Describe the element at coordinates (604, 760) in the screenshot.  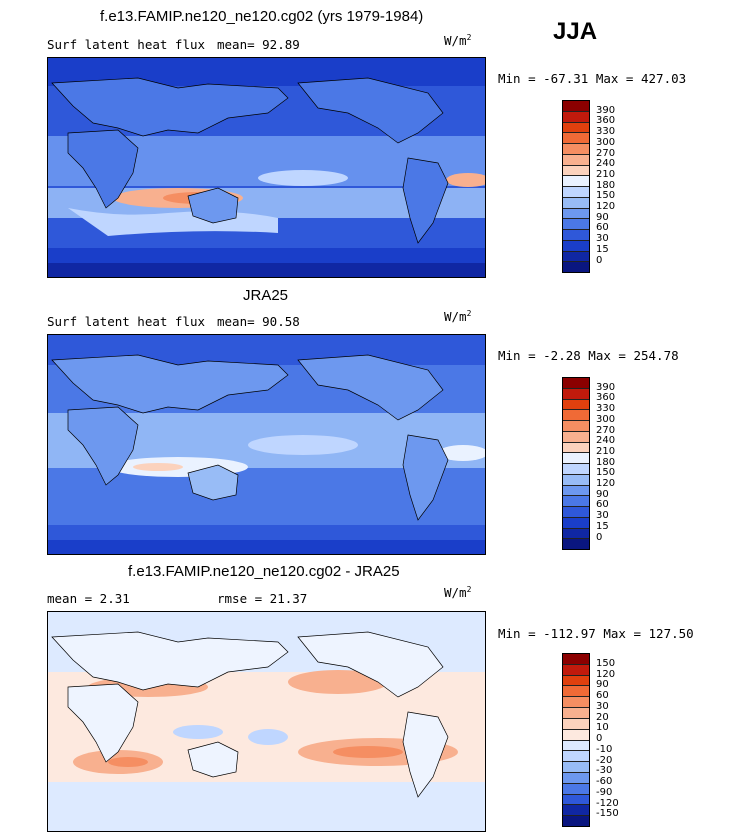
I see `colorbar-tick-label: -20` at that location.